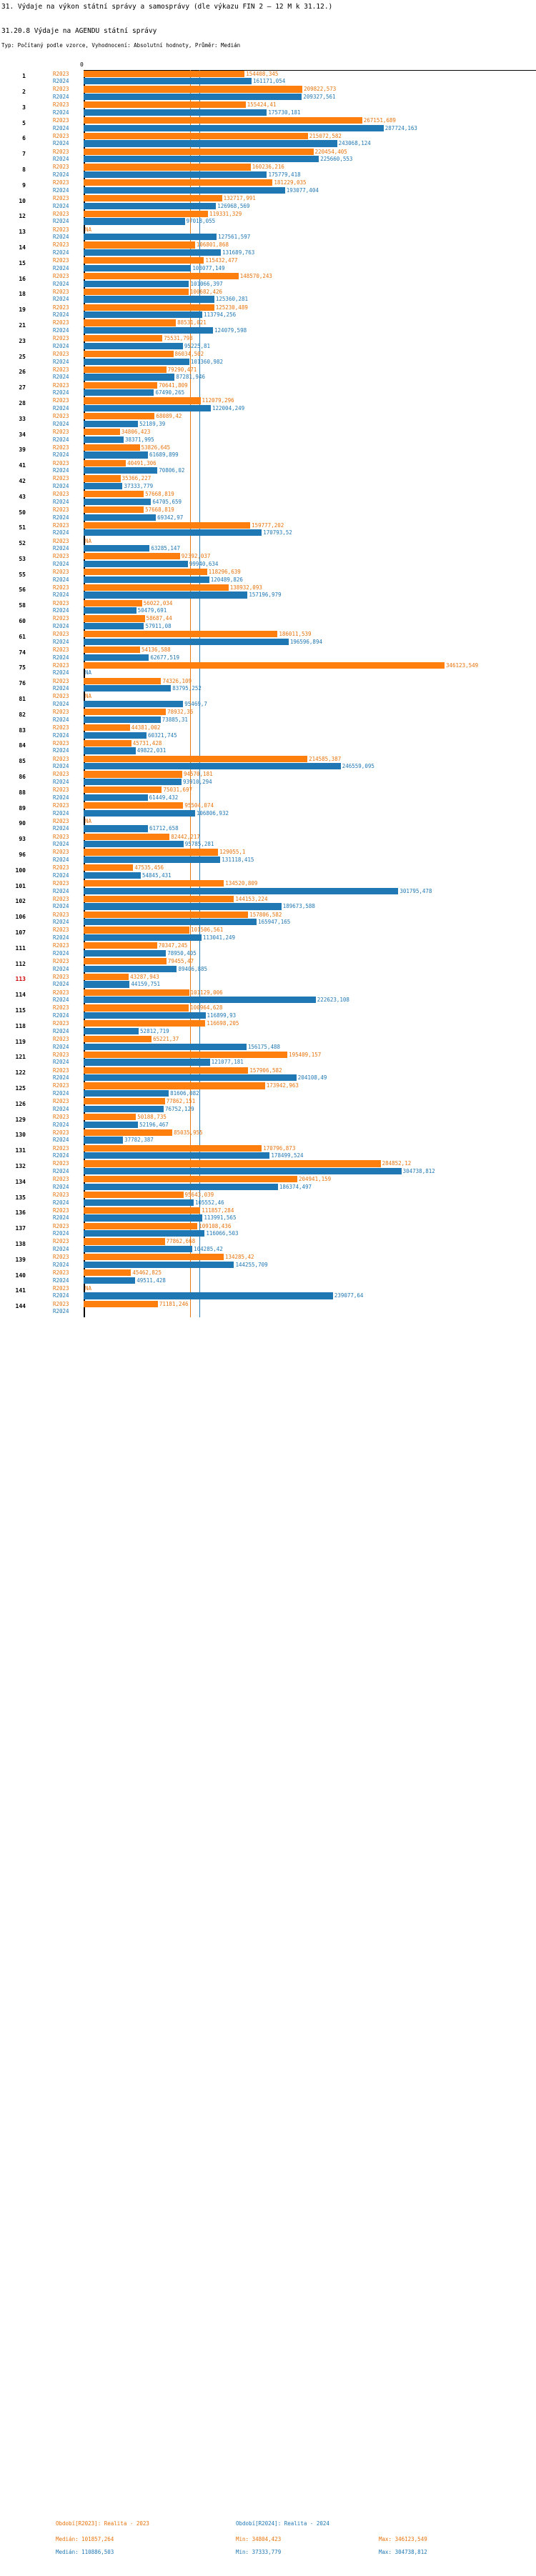  Describe the element at coordinates (268, 354) in the screenshot. I see `series-row-r2023: R2023 86034,502` at that location.